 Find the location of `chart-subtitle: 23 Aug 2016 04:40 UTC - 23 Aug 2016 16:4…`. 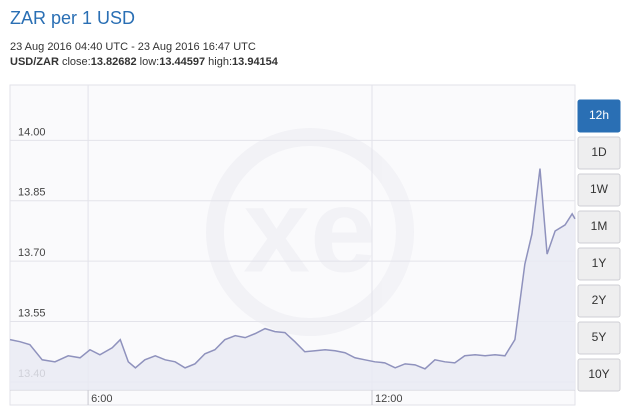

chart-subtitle: 23 Aug 2016 04:40 UTC - 23 Aug 2016 16:4… is located at coordinates (133, 47).